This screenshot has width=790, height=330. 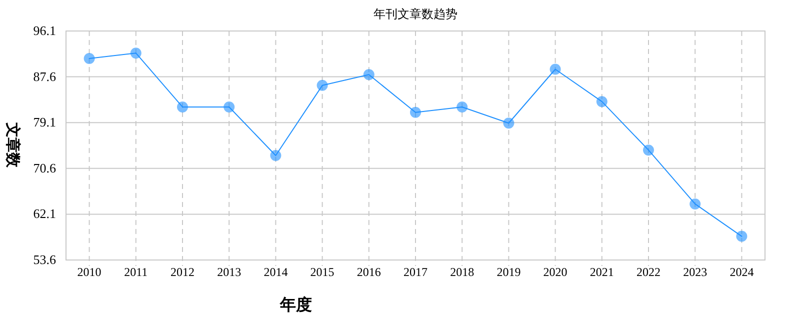 I want to click on y-tick-label: 96.1, so click(x=44, y=30).